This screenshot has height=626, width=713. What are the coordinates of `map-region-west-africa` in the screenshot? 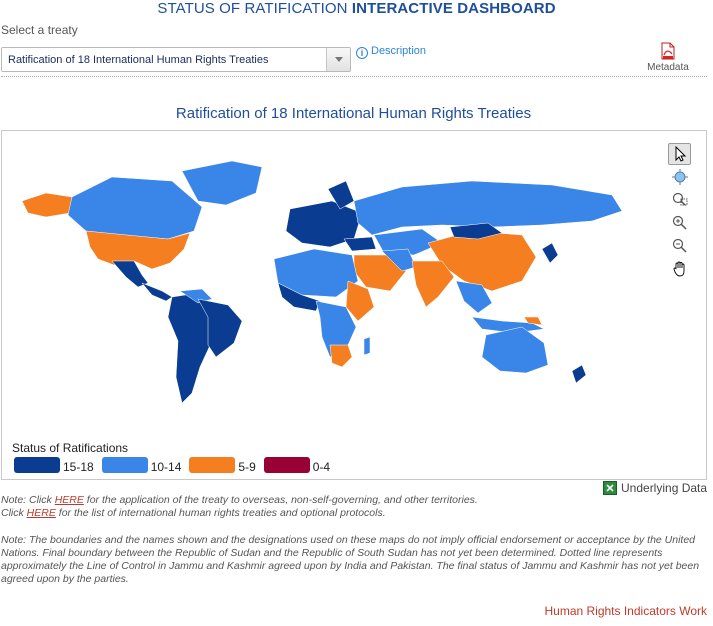 It's located at (299, 297).